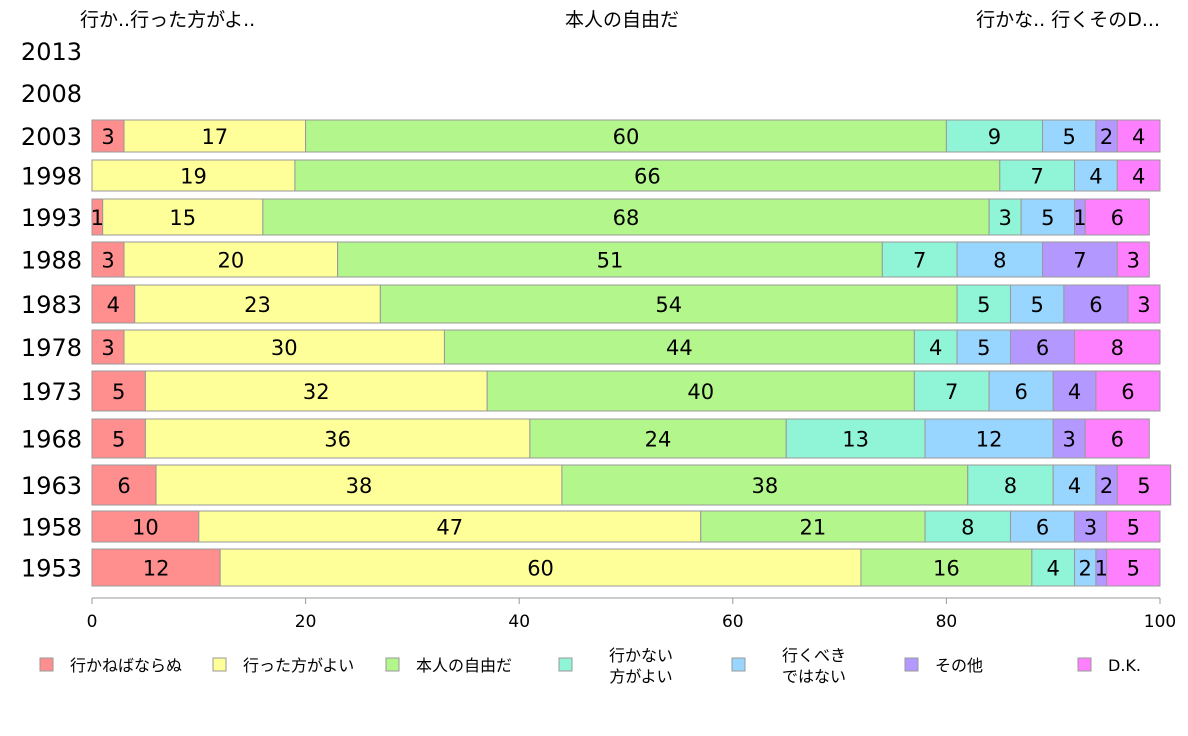  What do you see at coordinates (193, 177) in the screenshot?
I see `data-label-1998-2: 19` at bounding box center [193, 177].